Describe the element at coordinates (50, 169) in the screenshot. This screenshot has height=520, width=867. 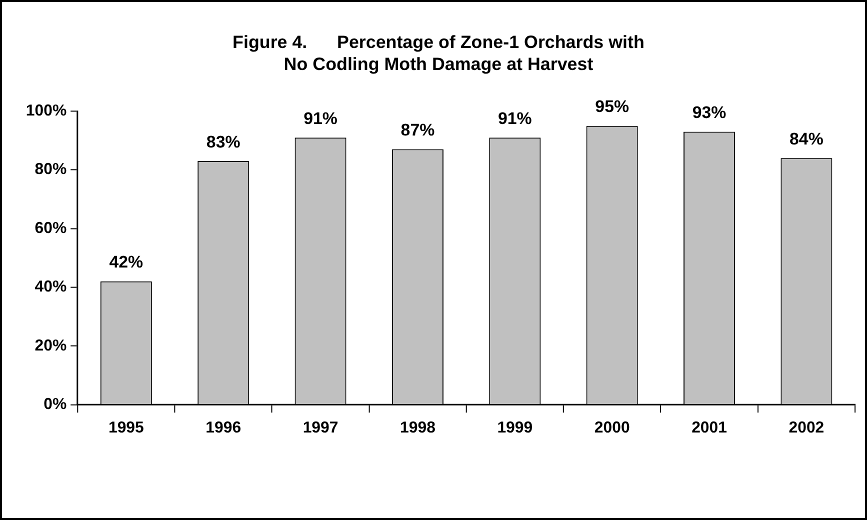
I see `y-tick-label: 80%` at that location.